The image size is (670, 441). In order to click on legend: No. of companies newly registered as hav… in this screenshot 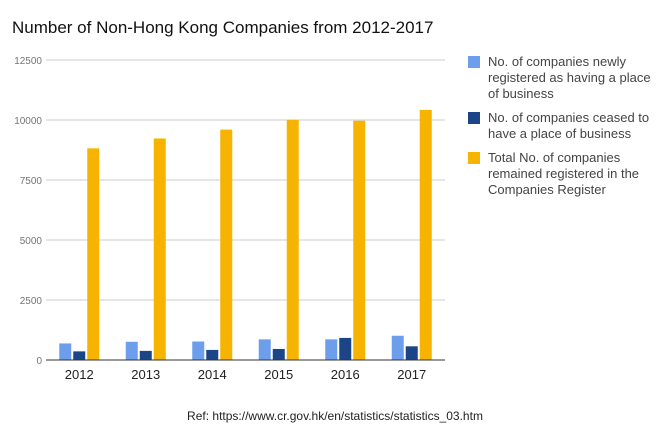, I will do `click(568, 130)`.